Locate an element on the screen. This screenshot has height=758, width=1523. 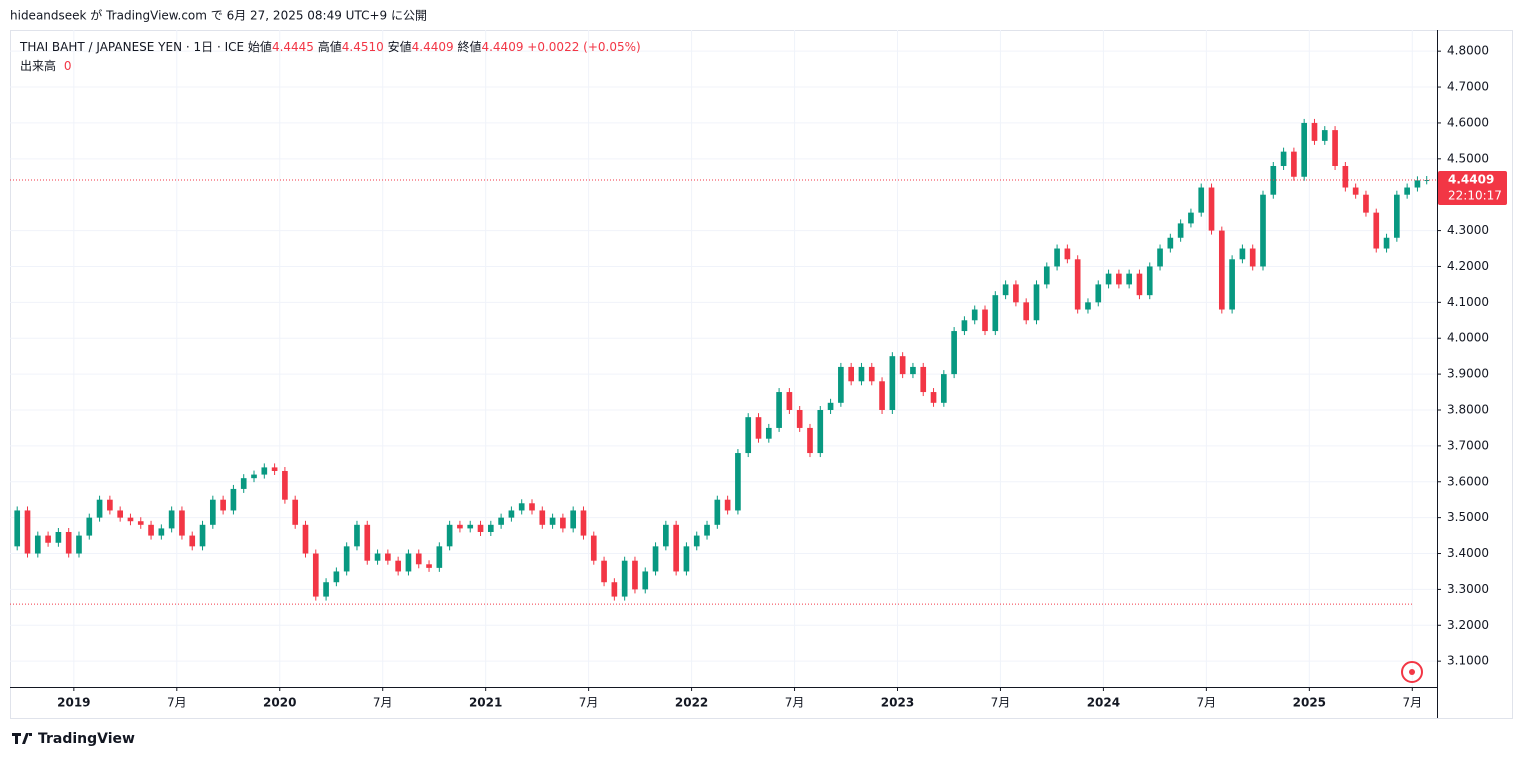
x-tick-label: 2022 is located at coordinates (691, 703).